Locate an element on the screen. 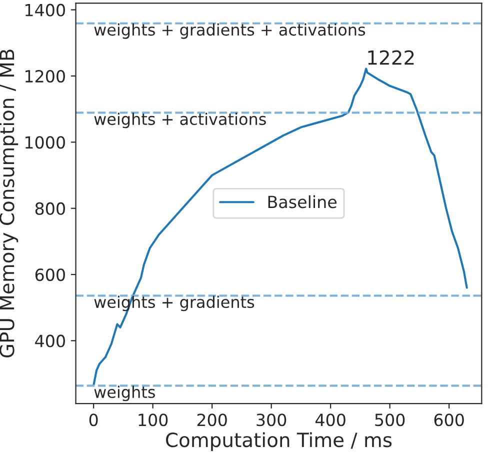 The image size is (489, 456). legend-label: Baseline is located at coordinates (302, 201).